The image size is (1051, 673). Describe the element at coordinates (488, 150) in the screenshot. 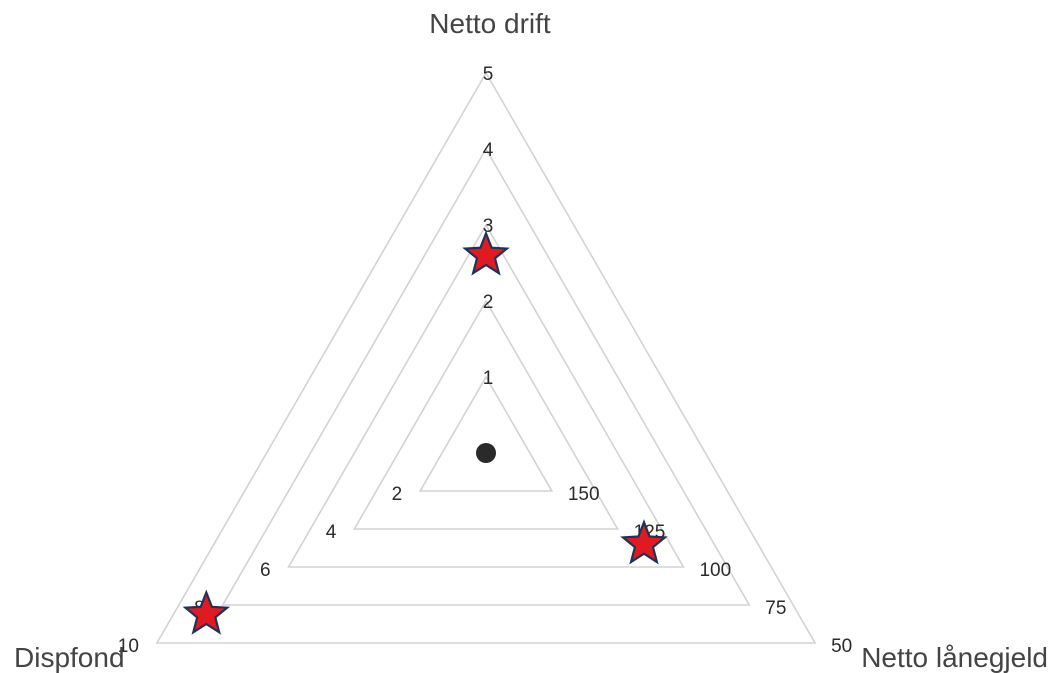

I see `tick-label-netto-drift-4: 4` at that location.